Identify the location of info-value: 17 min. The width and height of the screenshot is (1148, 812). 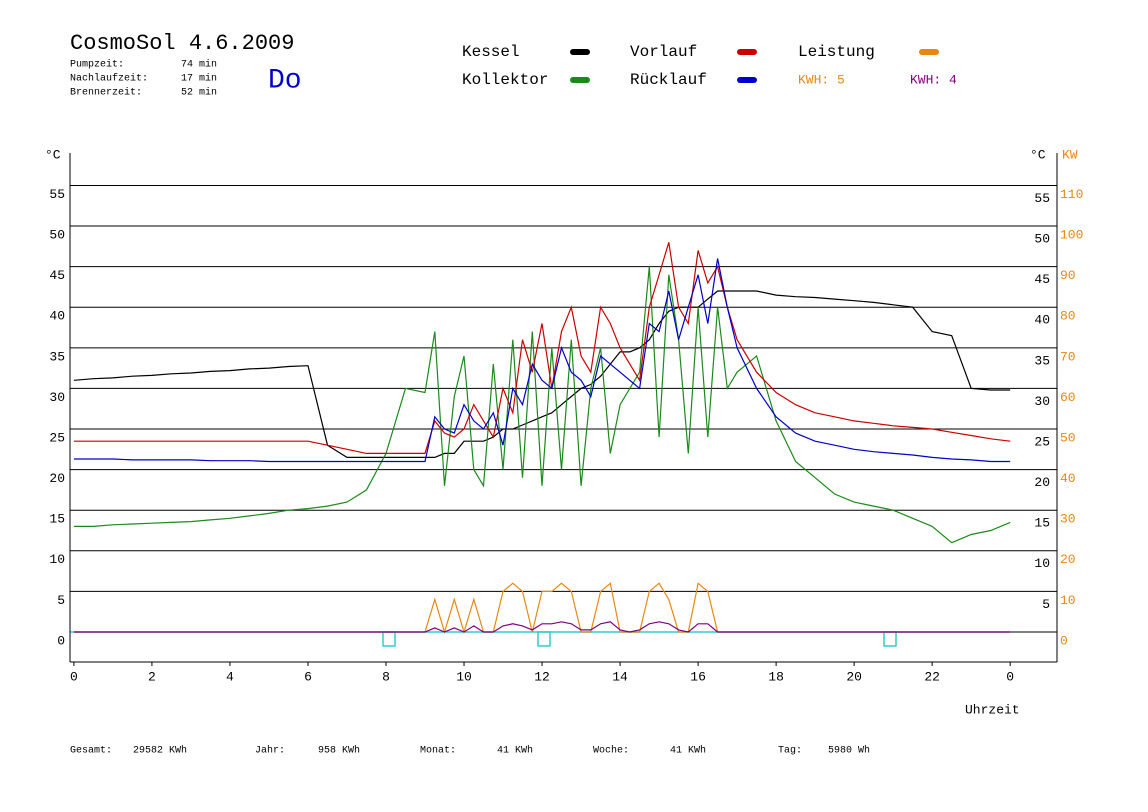
(199, 79).